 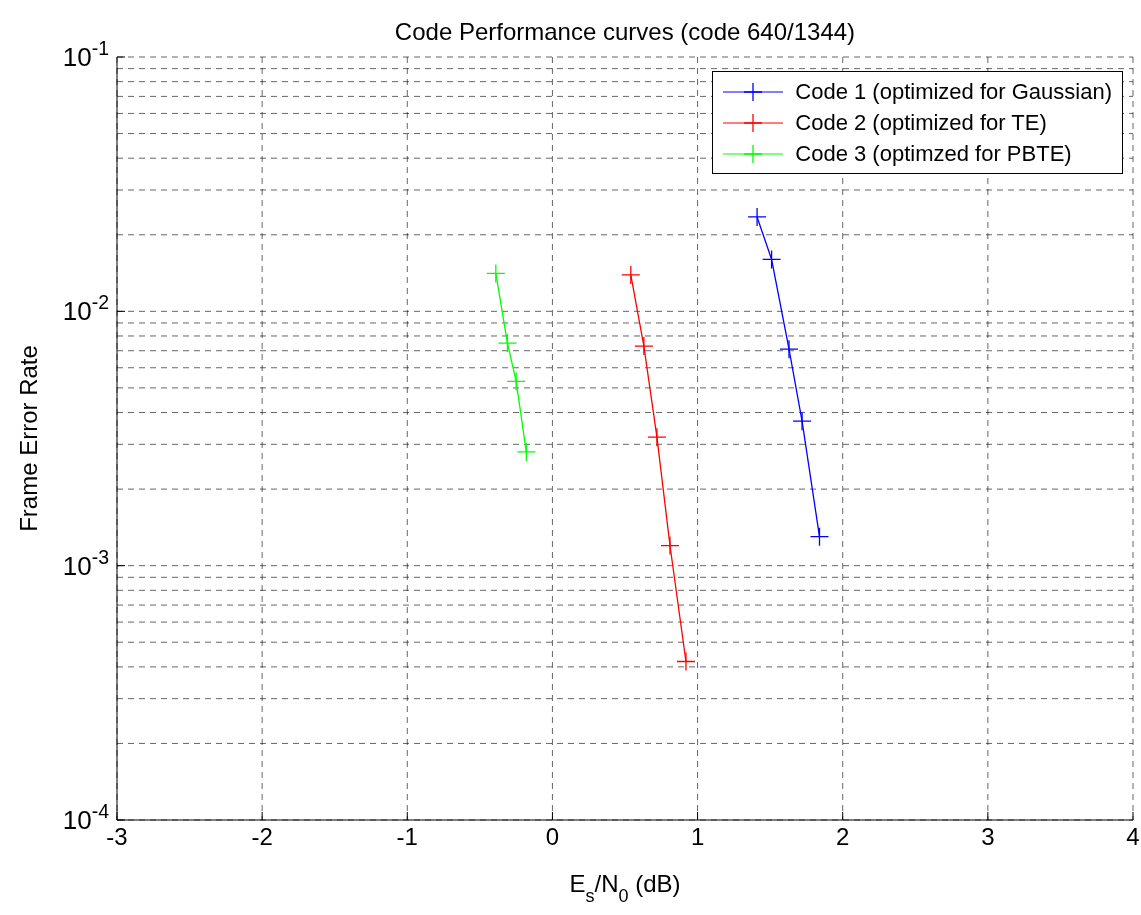 What do you see at coordinates (85, 309) in the screenshot?
I see `y-tick-label: 10$^{-2}$` at bounding box center [85, 309].